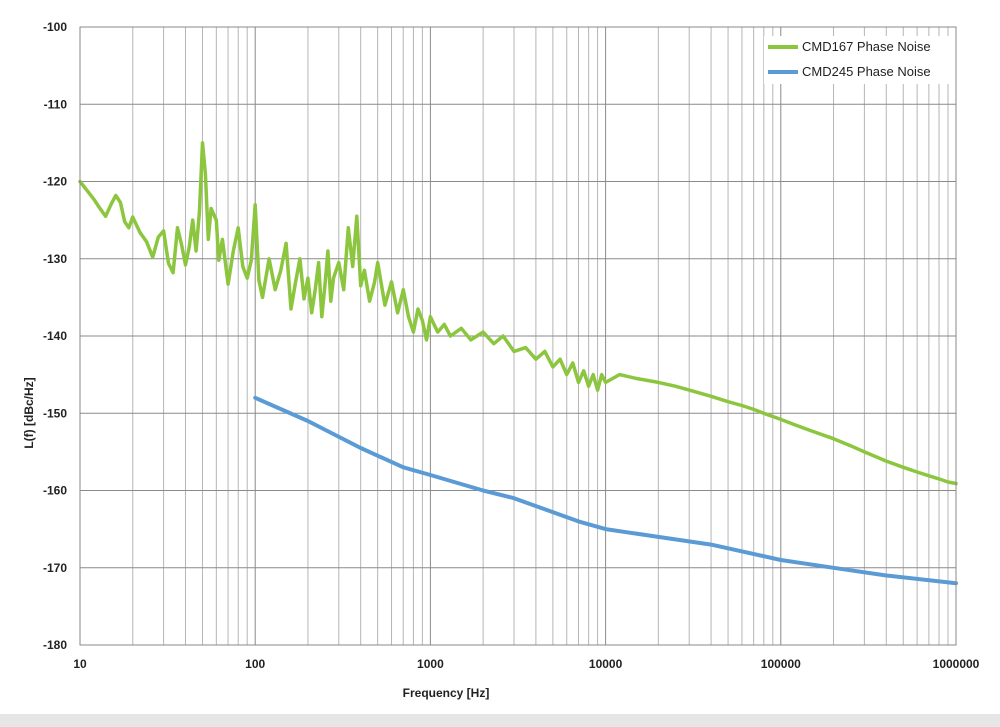  I want to click on x-tick-label: 100000, so click(781, 664).